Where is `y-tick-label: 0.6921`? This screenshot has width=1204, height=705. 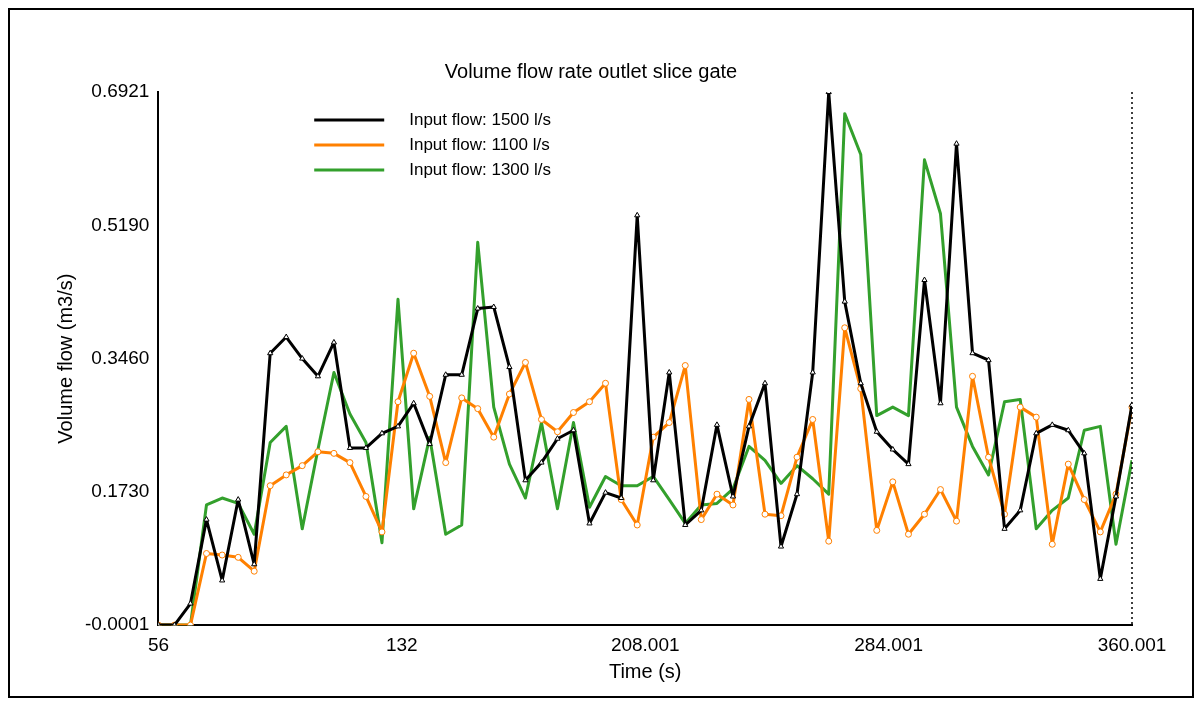 y-tick-label: 0.6921 is located at coordinates (120, 91).